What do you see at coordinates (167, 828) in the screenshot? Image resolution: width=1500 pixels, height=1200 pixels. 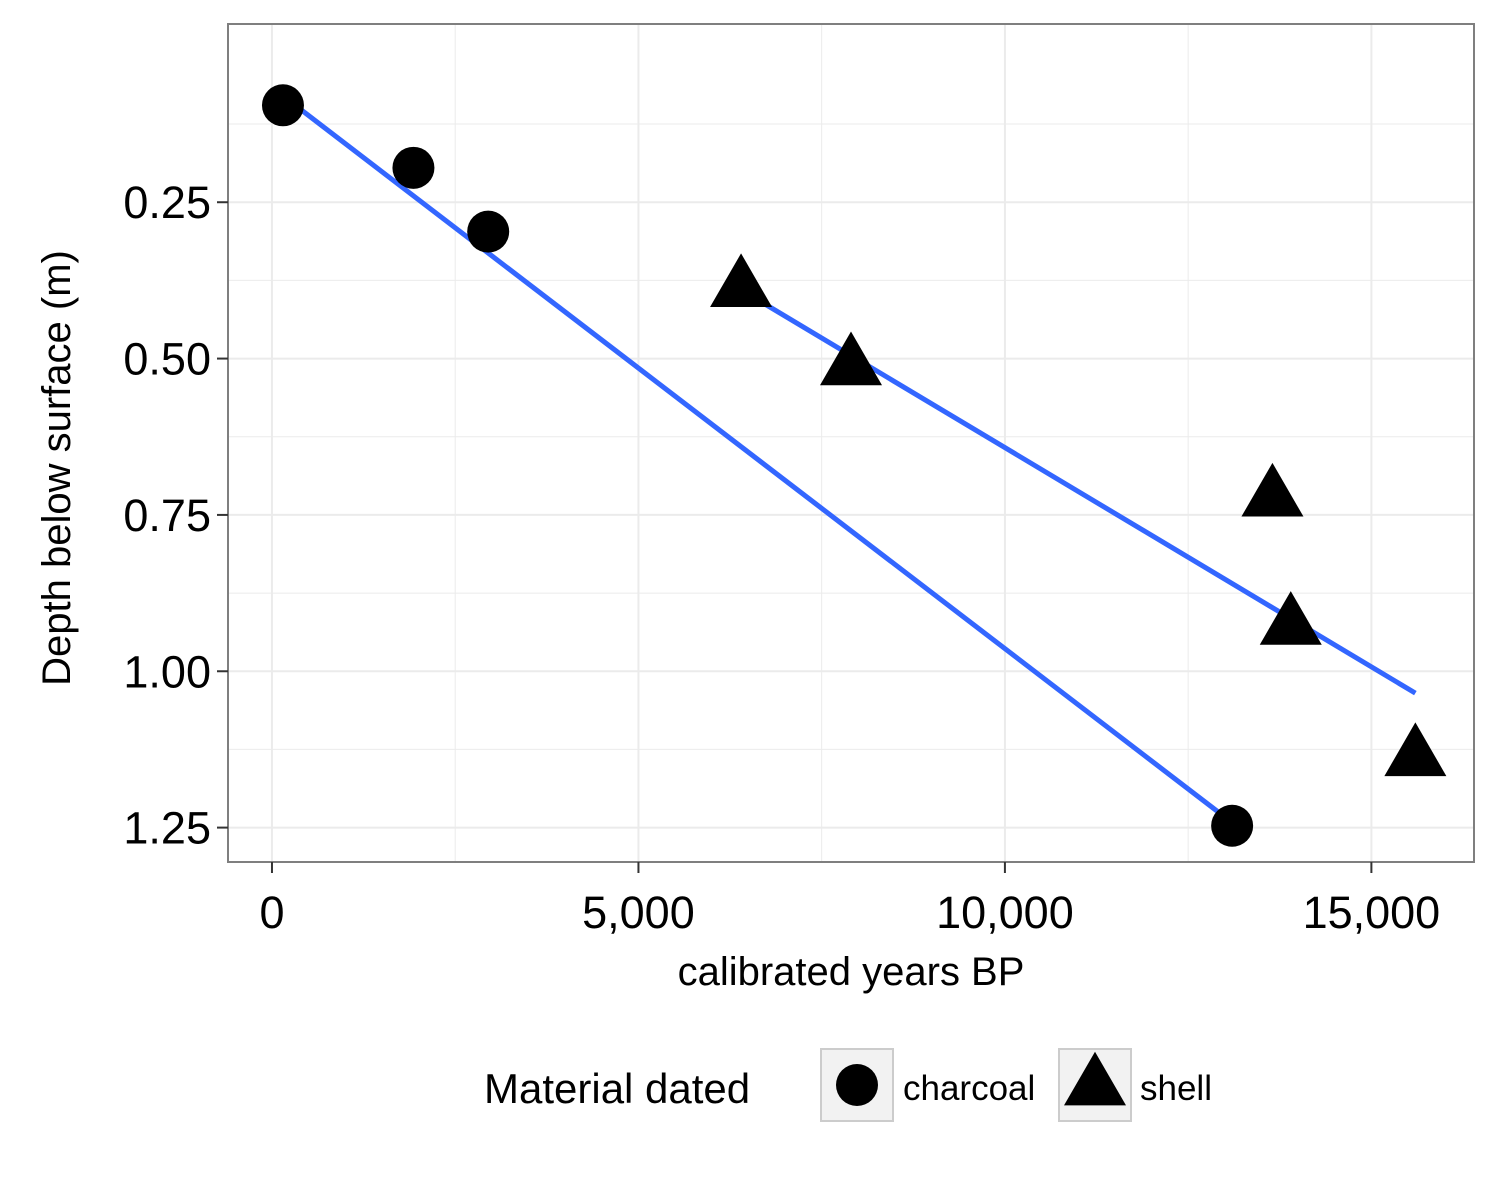 I see `y-tick-label: 1.25` at bounding box center [167, 828].